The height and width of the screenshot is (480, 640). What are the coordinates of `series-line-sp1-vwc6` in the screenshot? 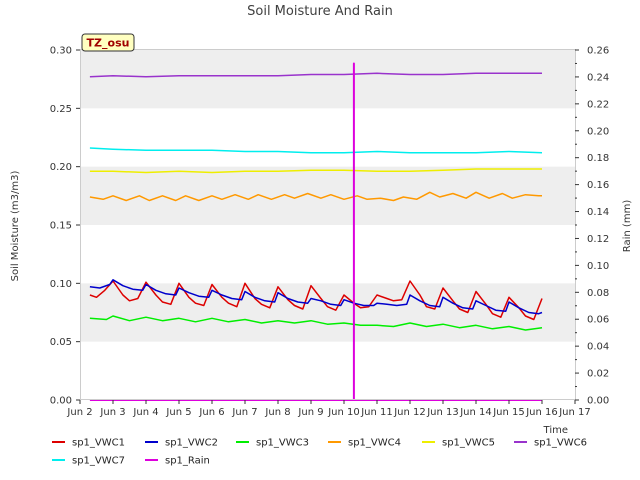 It's located at (315, 75).